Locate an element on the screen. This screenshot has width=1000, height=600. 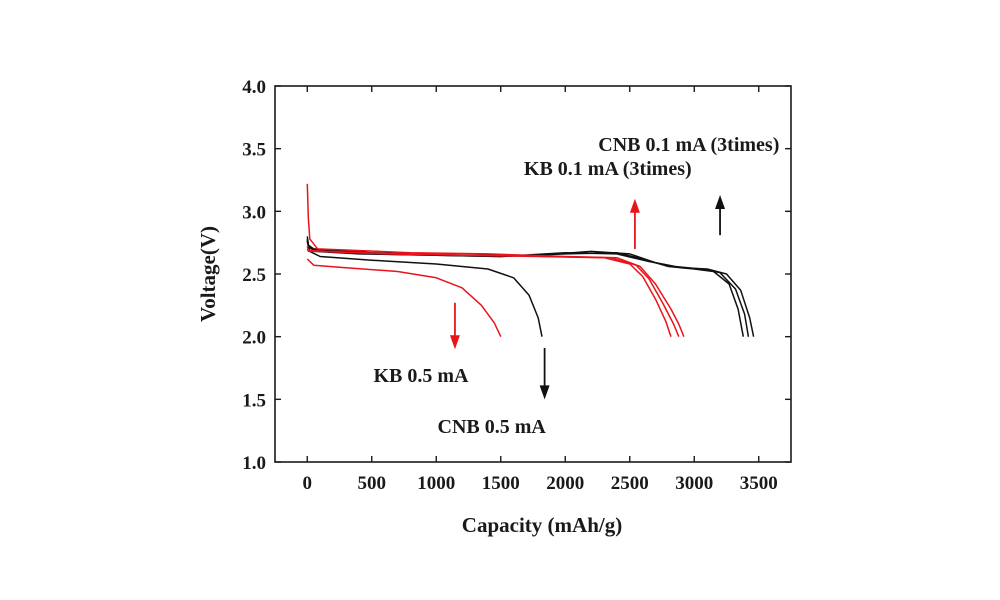
annotation-label-3: KB 0.5 mA is located at coordinates (422, 376).